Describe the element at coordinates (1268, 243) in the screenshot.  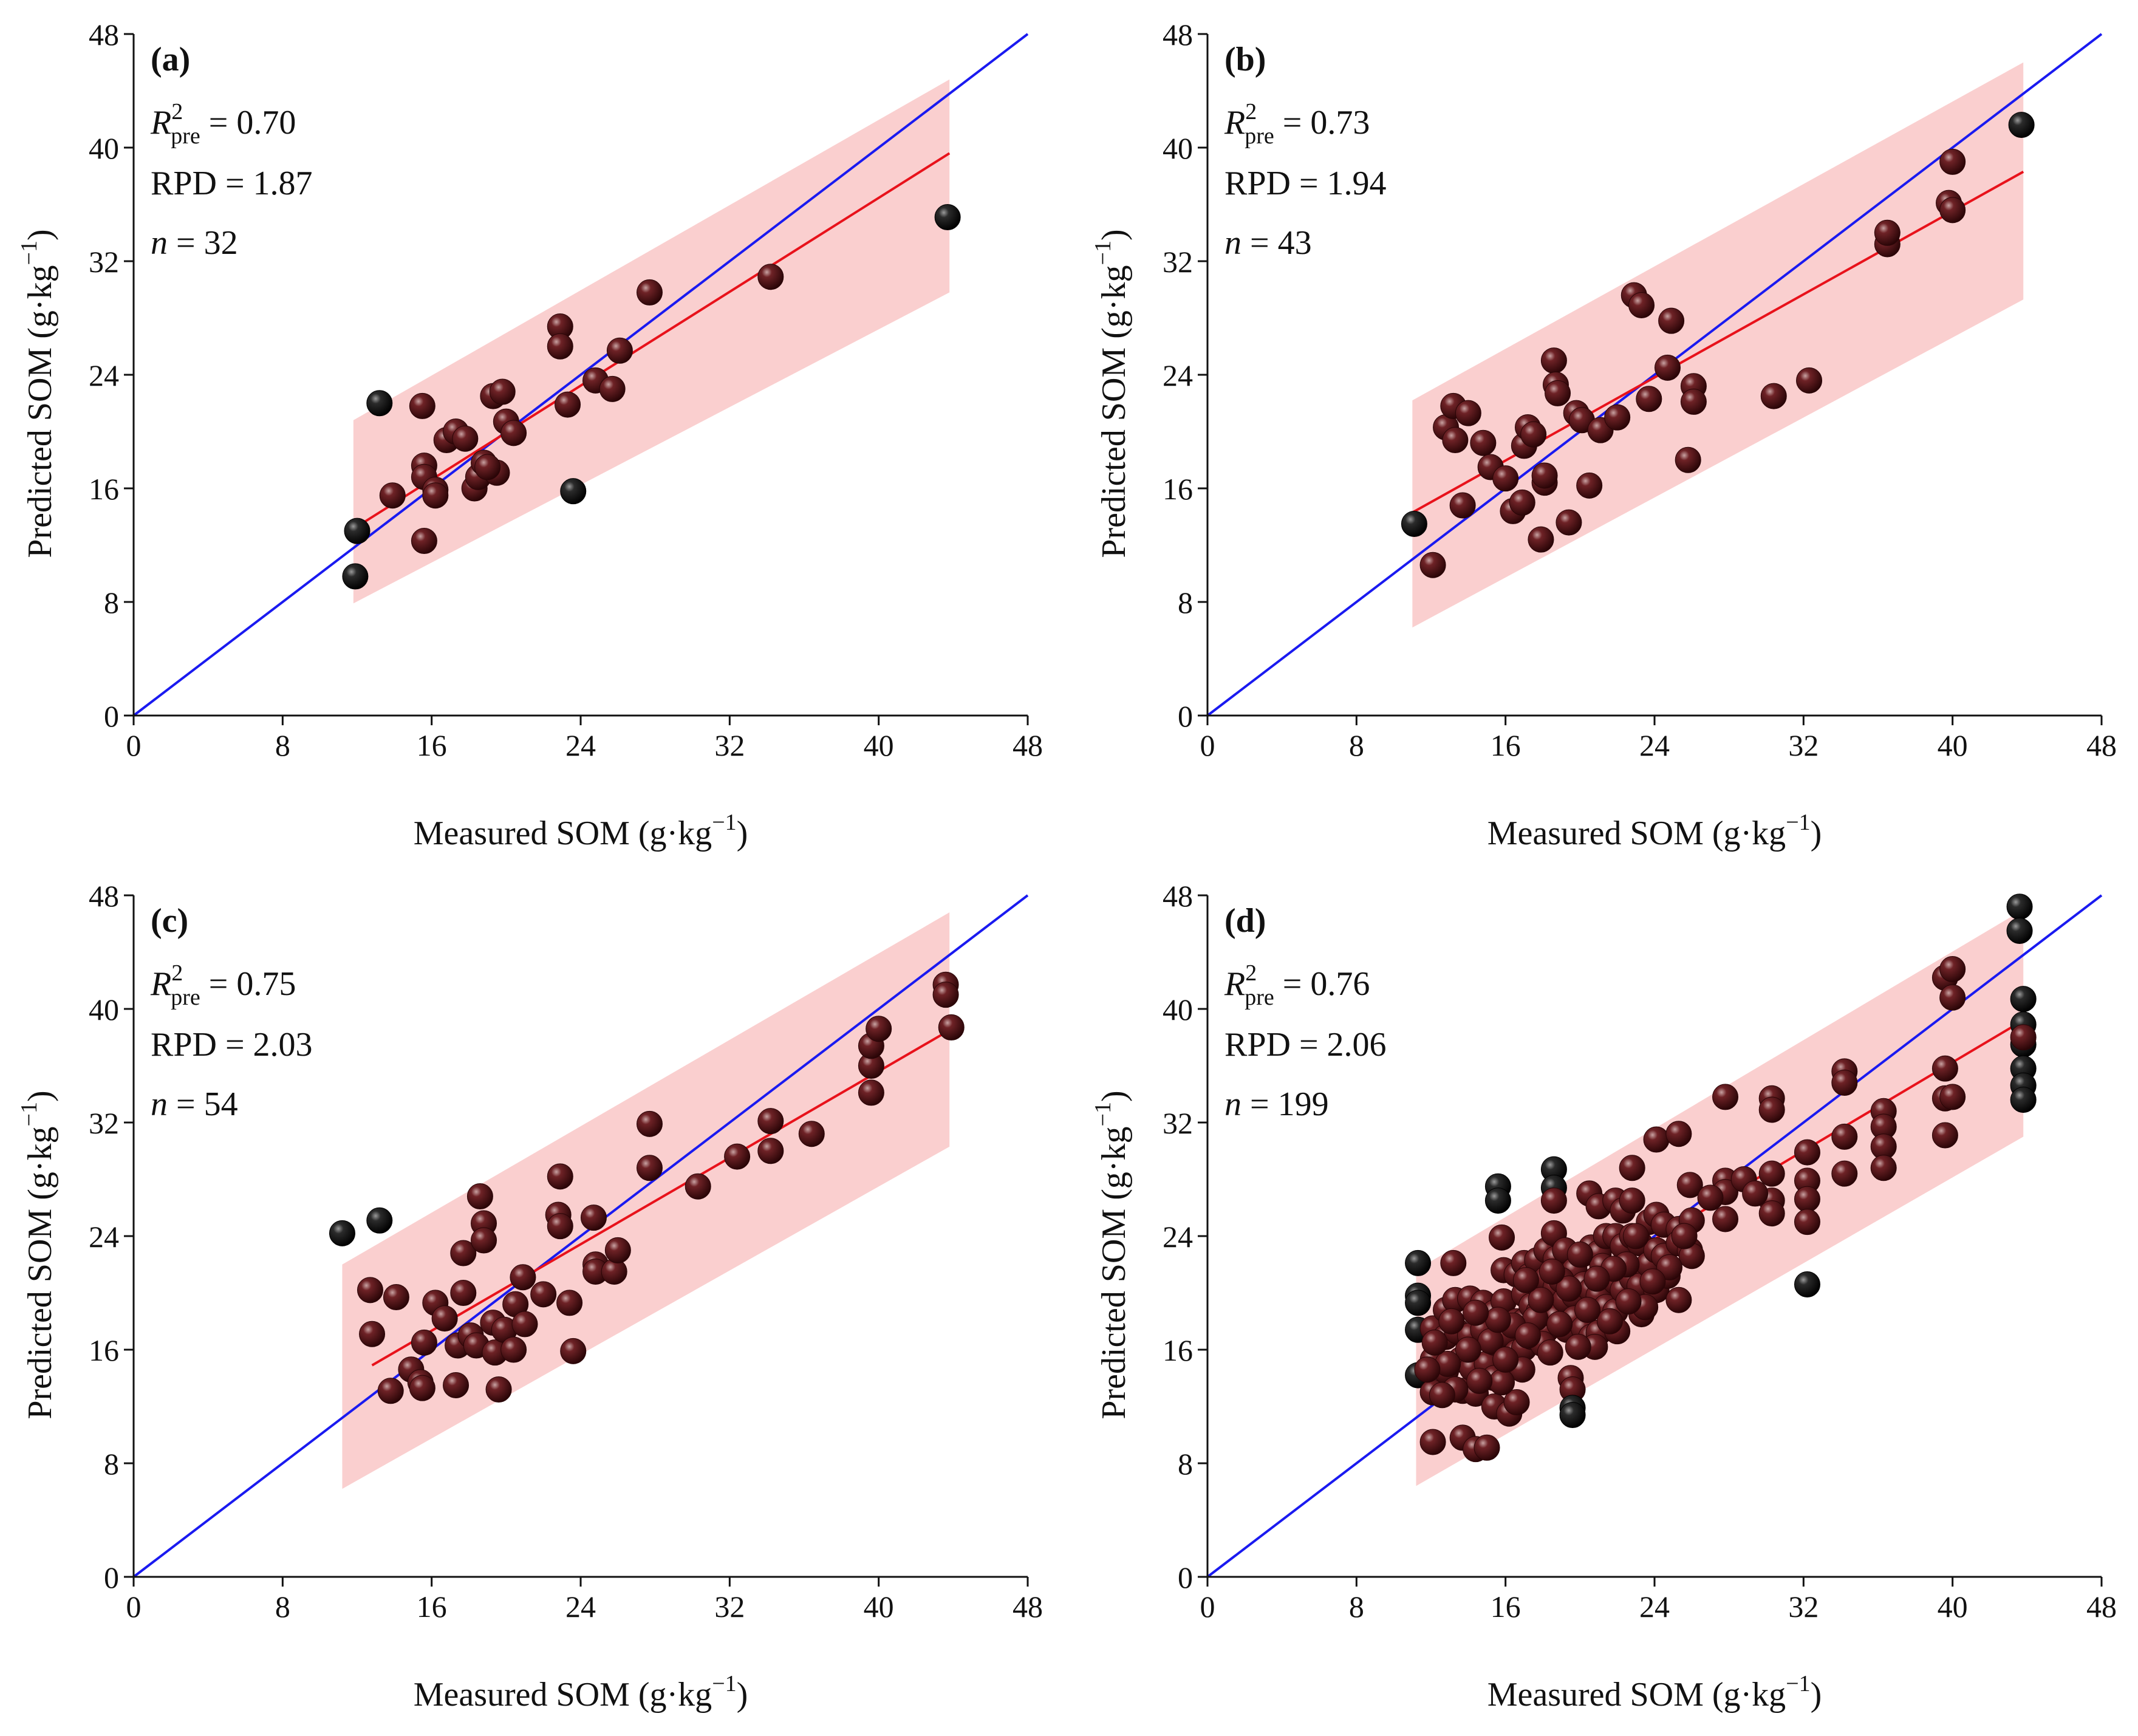
I see `n-stat: n = 43` at that location.